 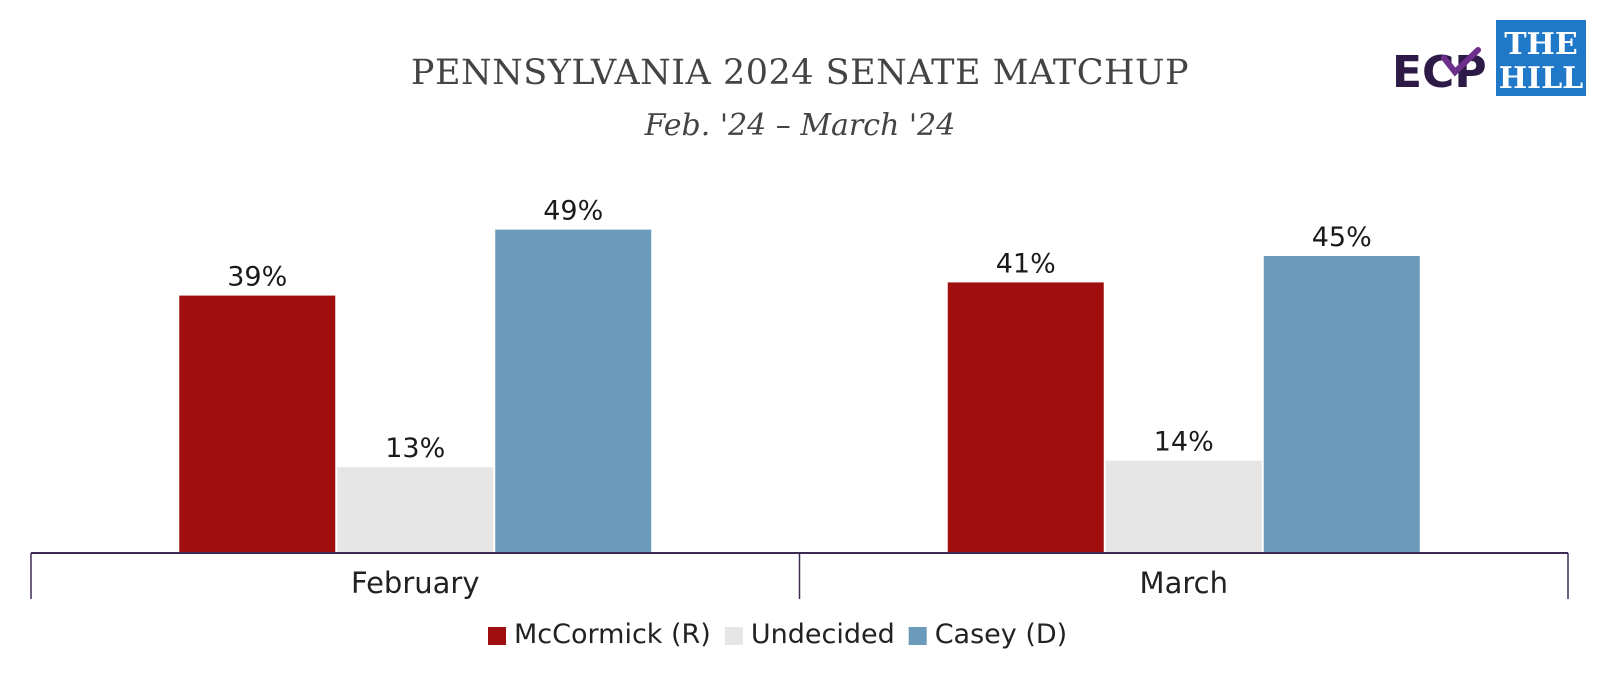 What do you see at coordinates (1342, 237) in the screenshot?
I see `data-label-march-2: 45%` at bounding box center [1342, 237].